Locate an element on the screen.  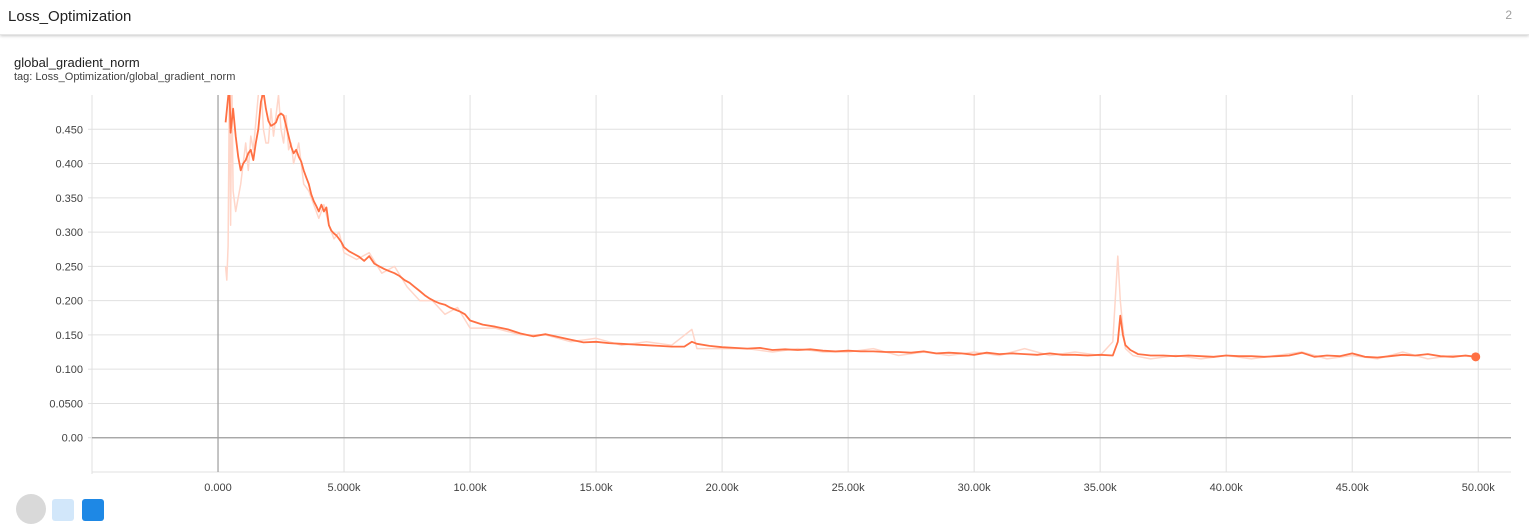
expand-button is located at coordinates (63, 510).